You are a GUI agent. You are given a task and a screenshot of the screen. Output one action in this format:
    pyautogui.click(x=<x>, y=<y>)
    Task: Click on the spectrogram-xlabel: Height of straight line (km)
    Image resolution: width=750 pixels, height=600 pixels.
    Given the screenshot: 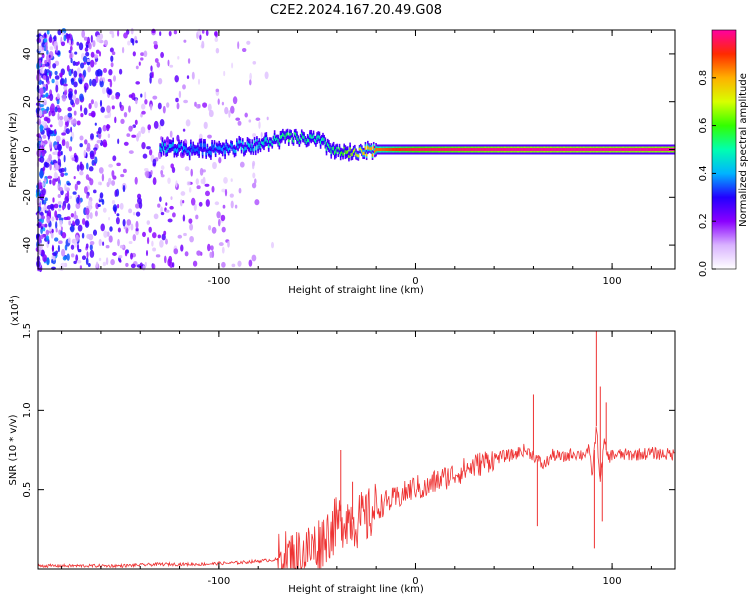 What is the action you would take?
    pyautogui.click(x=356, y=290)
    